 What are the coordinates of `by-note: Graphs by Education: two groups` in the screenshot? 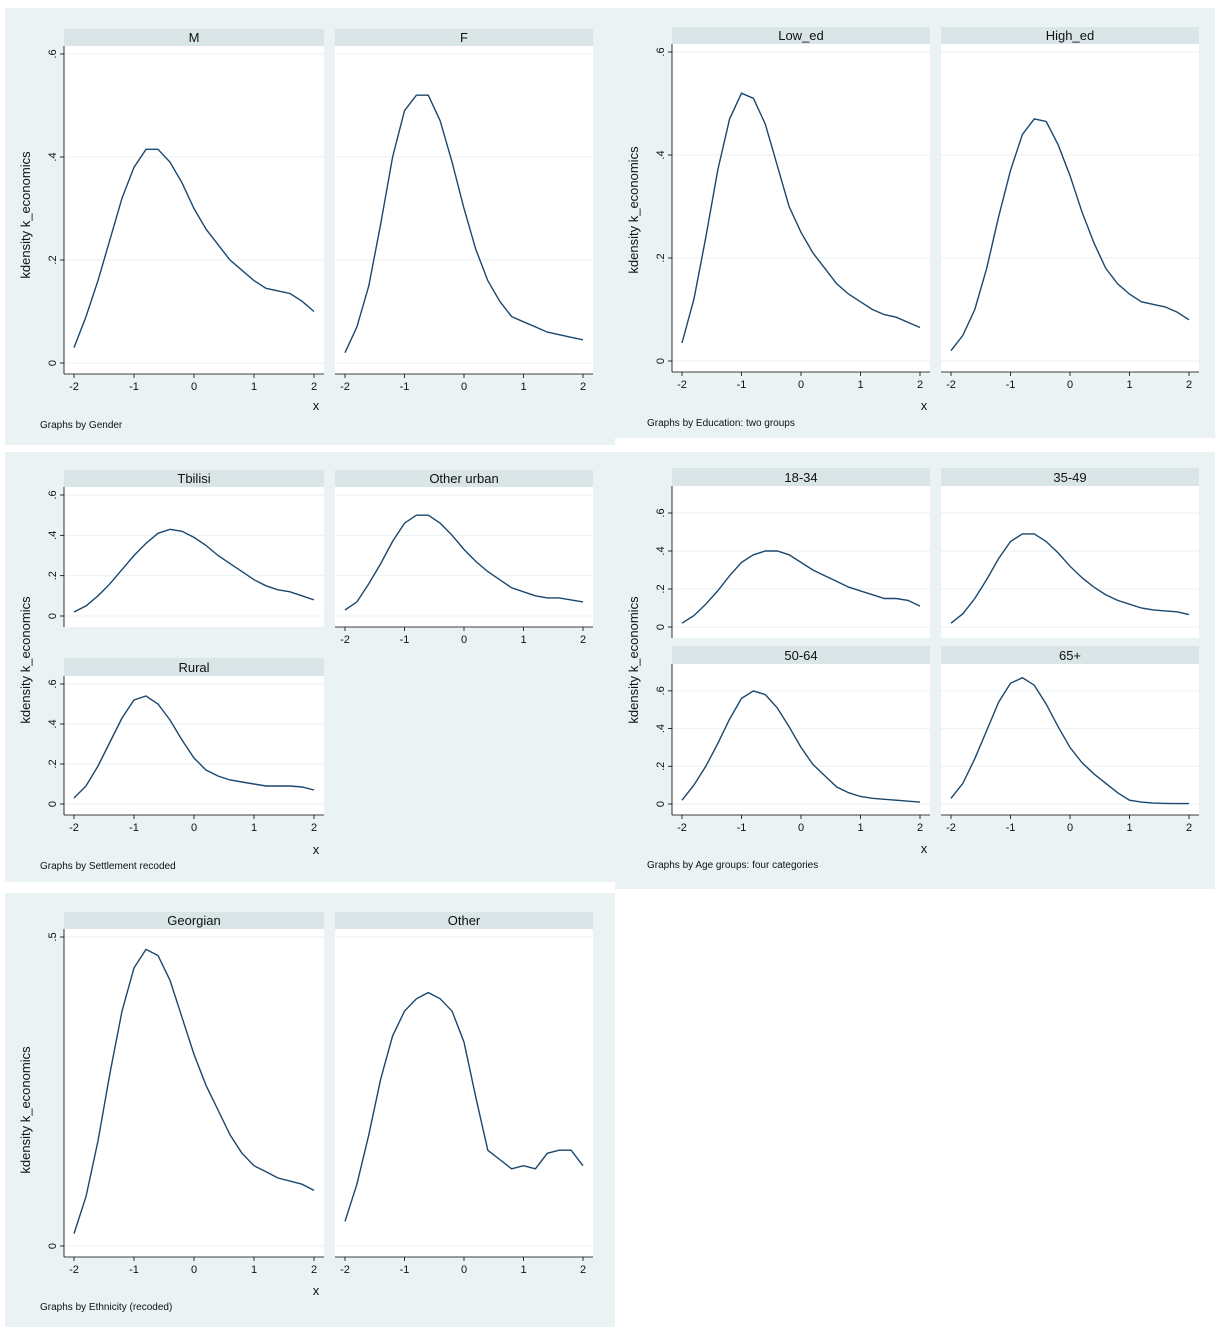 It's located at (721, 423).